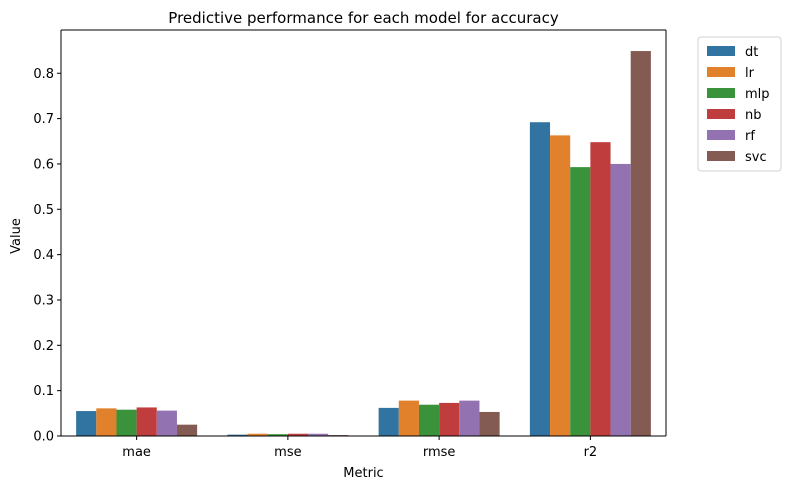  I want to click on bar-rf-mae, so click(166, 423).